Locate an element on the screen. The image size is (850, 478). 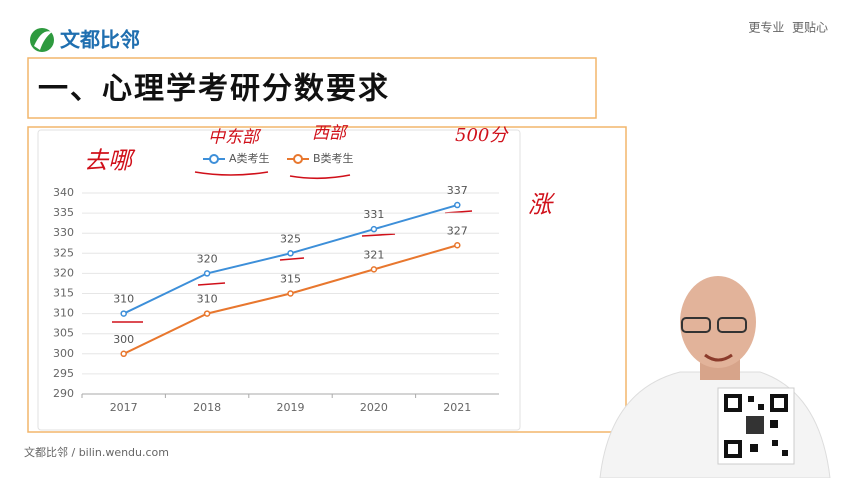
y-tick-label: 330 is located at coordinates (63, 232).